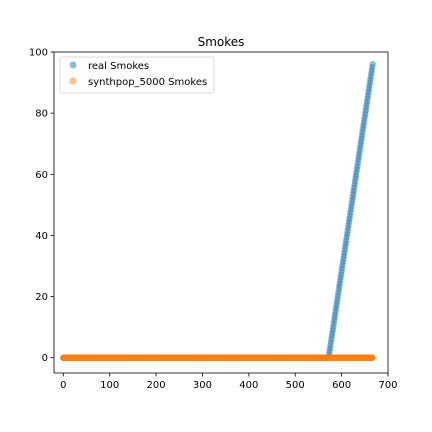 Image resolution: width=432 pixels, height=432 pixels. Describe the element at coordinates (387, 385) in the screenshot. I see `x-tick-label: 700` at that location.